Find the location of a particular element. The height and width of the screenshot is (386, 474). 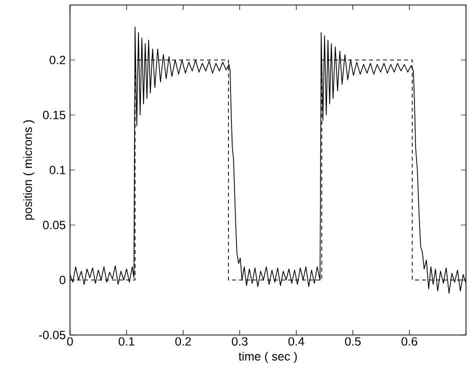

x-tick-label: 0.2 is located at coordinates (183, 341).